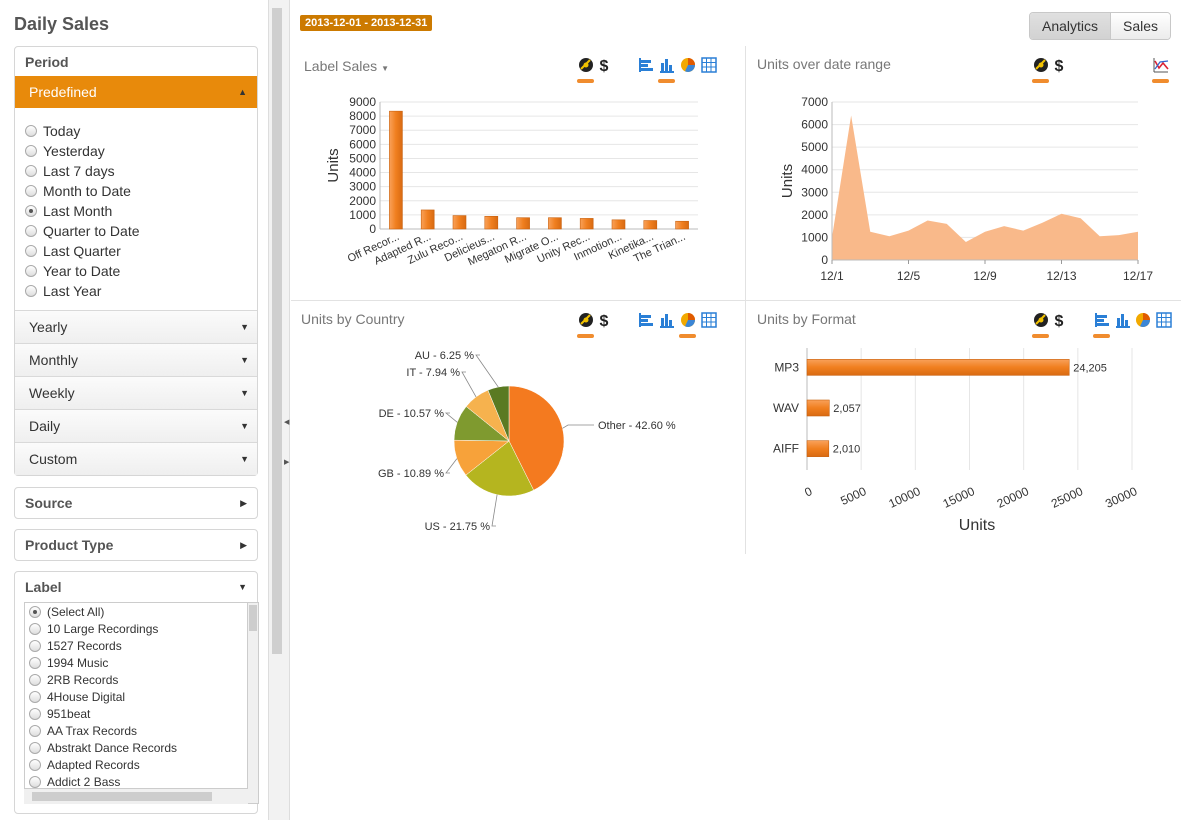  What do you see at coordinates (82, 191) in the screenshot?
I see `period-option: Month to Date` at bounding box center [82, 191].